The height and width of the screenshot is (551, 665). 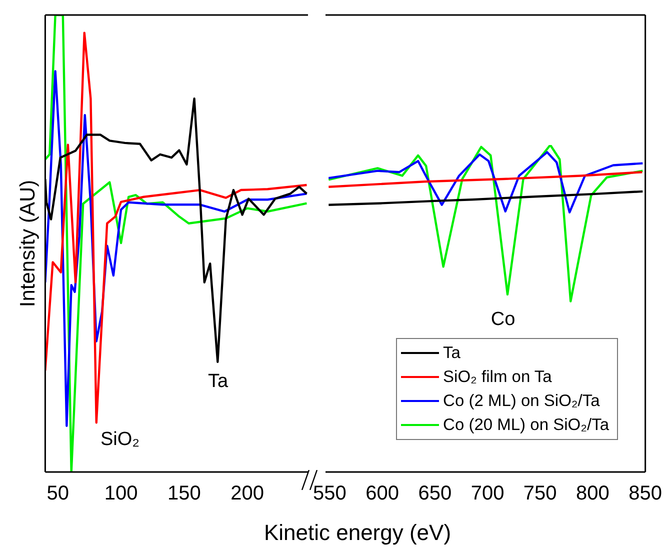 What do you see at coordinates (451, 353) in the screenshot?
I see `legend-label: Ta` at bounding box center [451, 353].